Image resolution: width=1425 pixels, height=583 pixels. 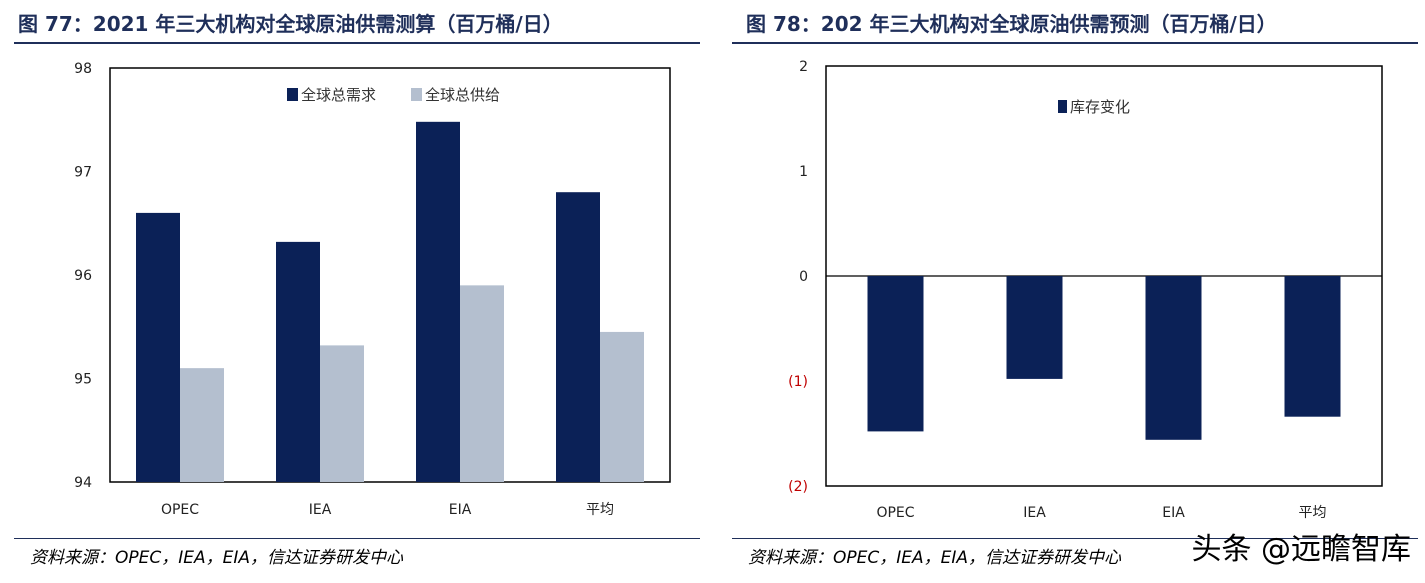 I want to click on y-tick-label: 98, so click(x=83, y=69).